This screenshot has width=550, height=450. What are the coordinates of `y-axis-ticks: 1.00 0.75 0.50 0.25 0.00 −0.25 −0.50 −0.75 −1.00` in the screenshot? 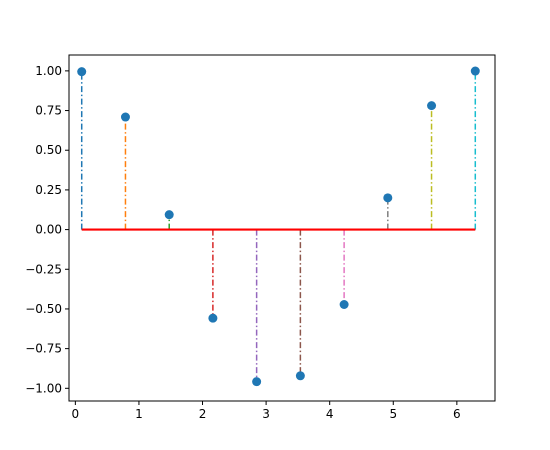 It's located at (47, 229).